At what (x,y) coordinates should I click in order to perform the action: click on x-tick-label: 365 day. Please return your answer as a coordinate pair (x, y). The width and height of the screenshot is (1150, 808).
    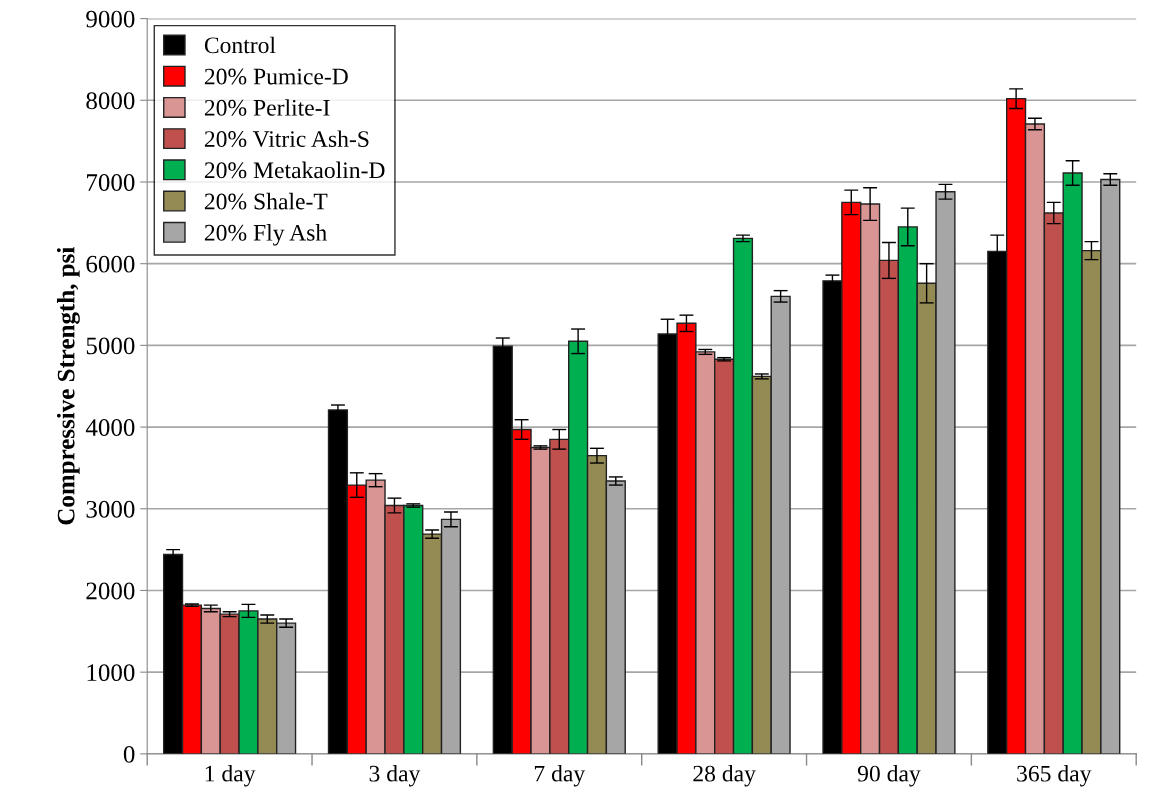
    Looking at the image, I should click on (1054, 775).